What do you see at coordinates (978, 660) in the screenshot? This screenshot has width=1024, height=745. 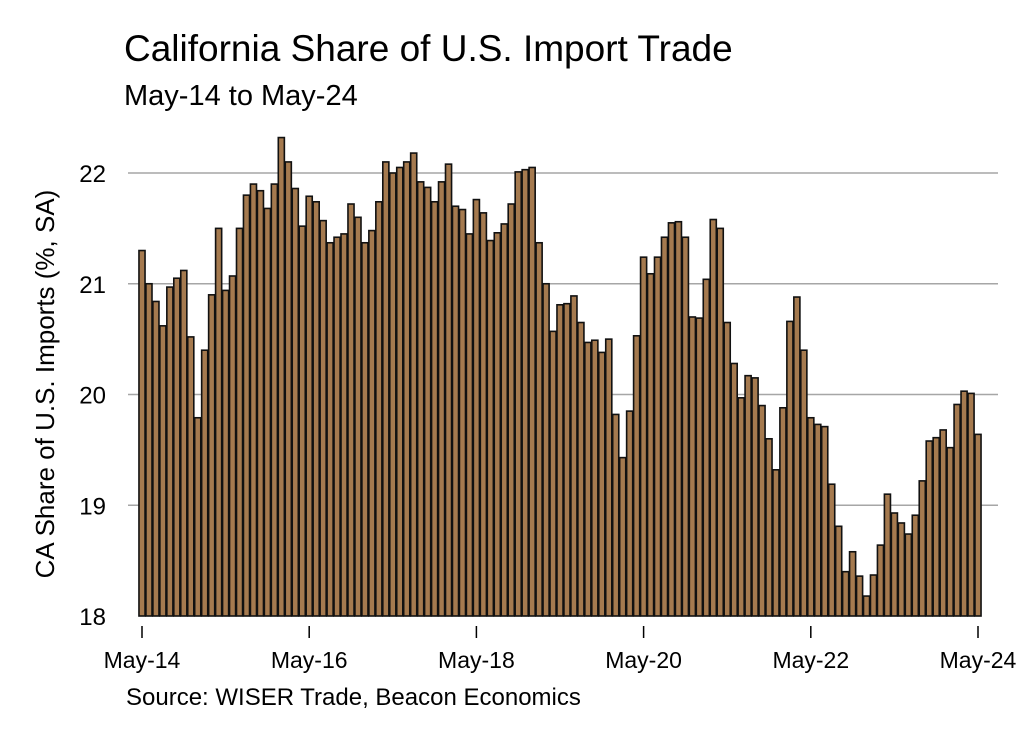 I see `x-tick-label: May-24` at bounding box center [978, 660].